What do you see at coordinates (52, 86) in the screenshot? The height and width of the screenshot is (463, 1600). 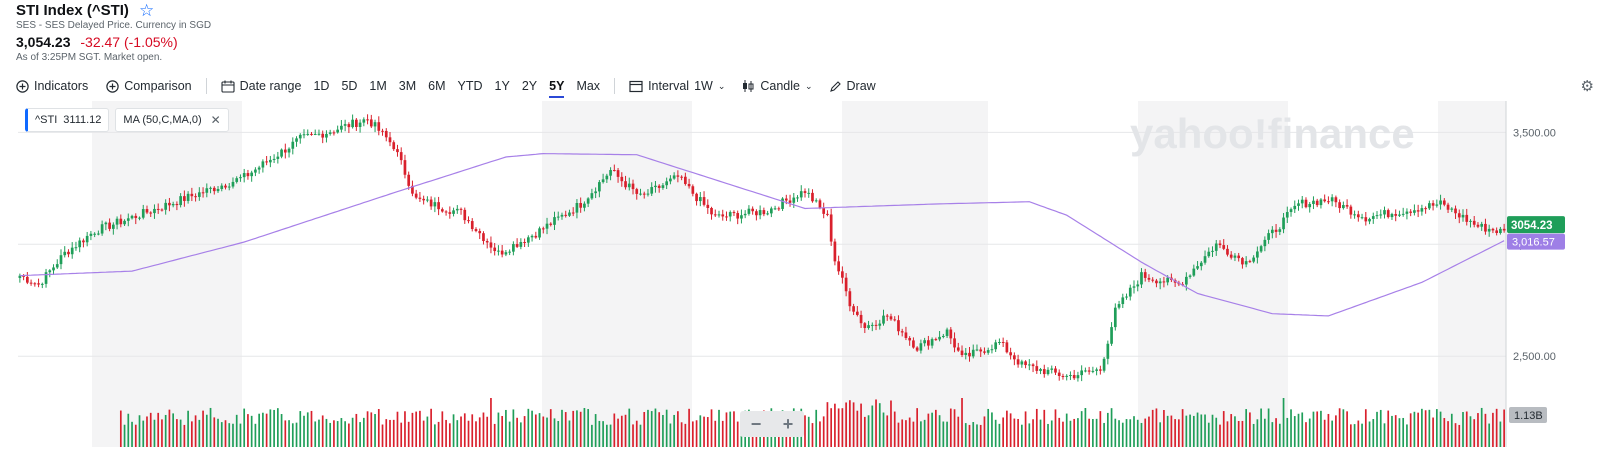 I see `indicators-button: Indicators` at bounding box center [52, 86].